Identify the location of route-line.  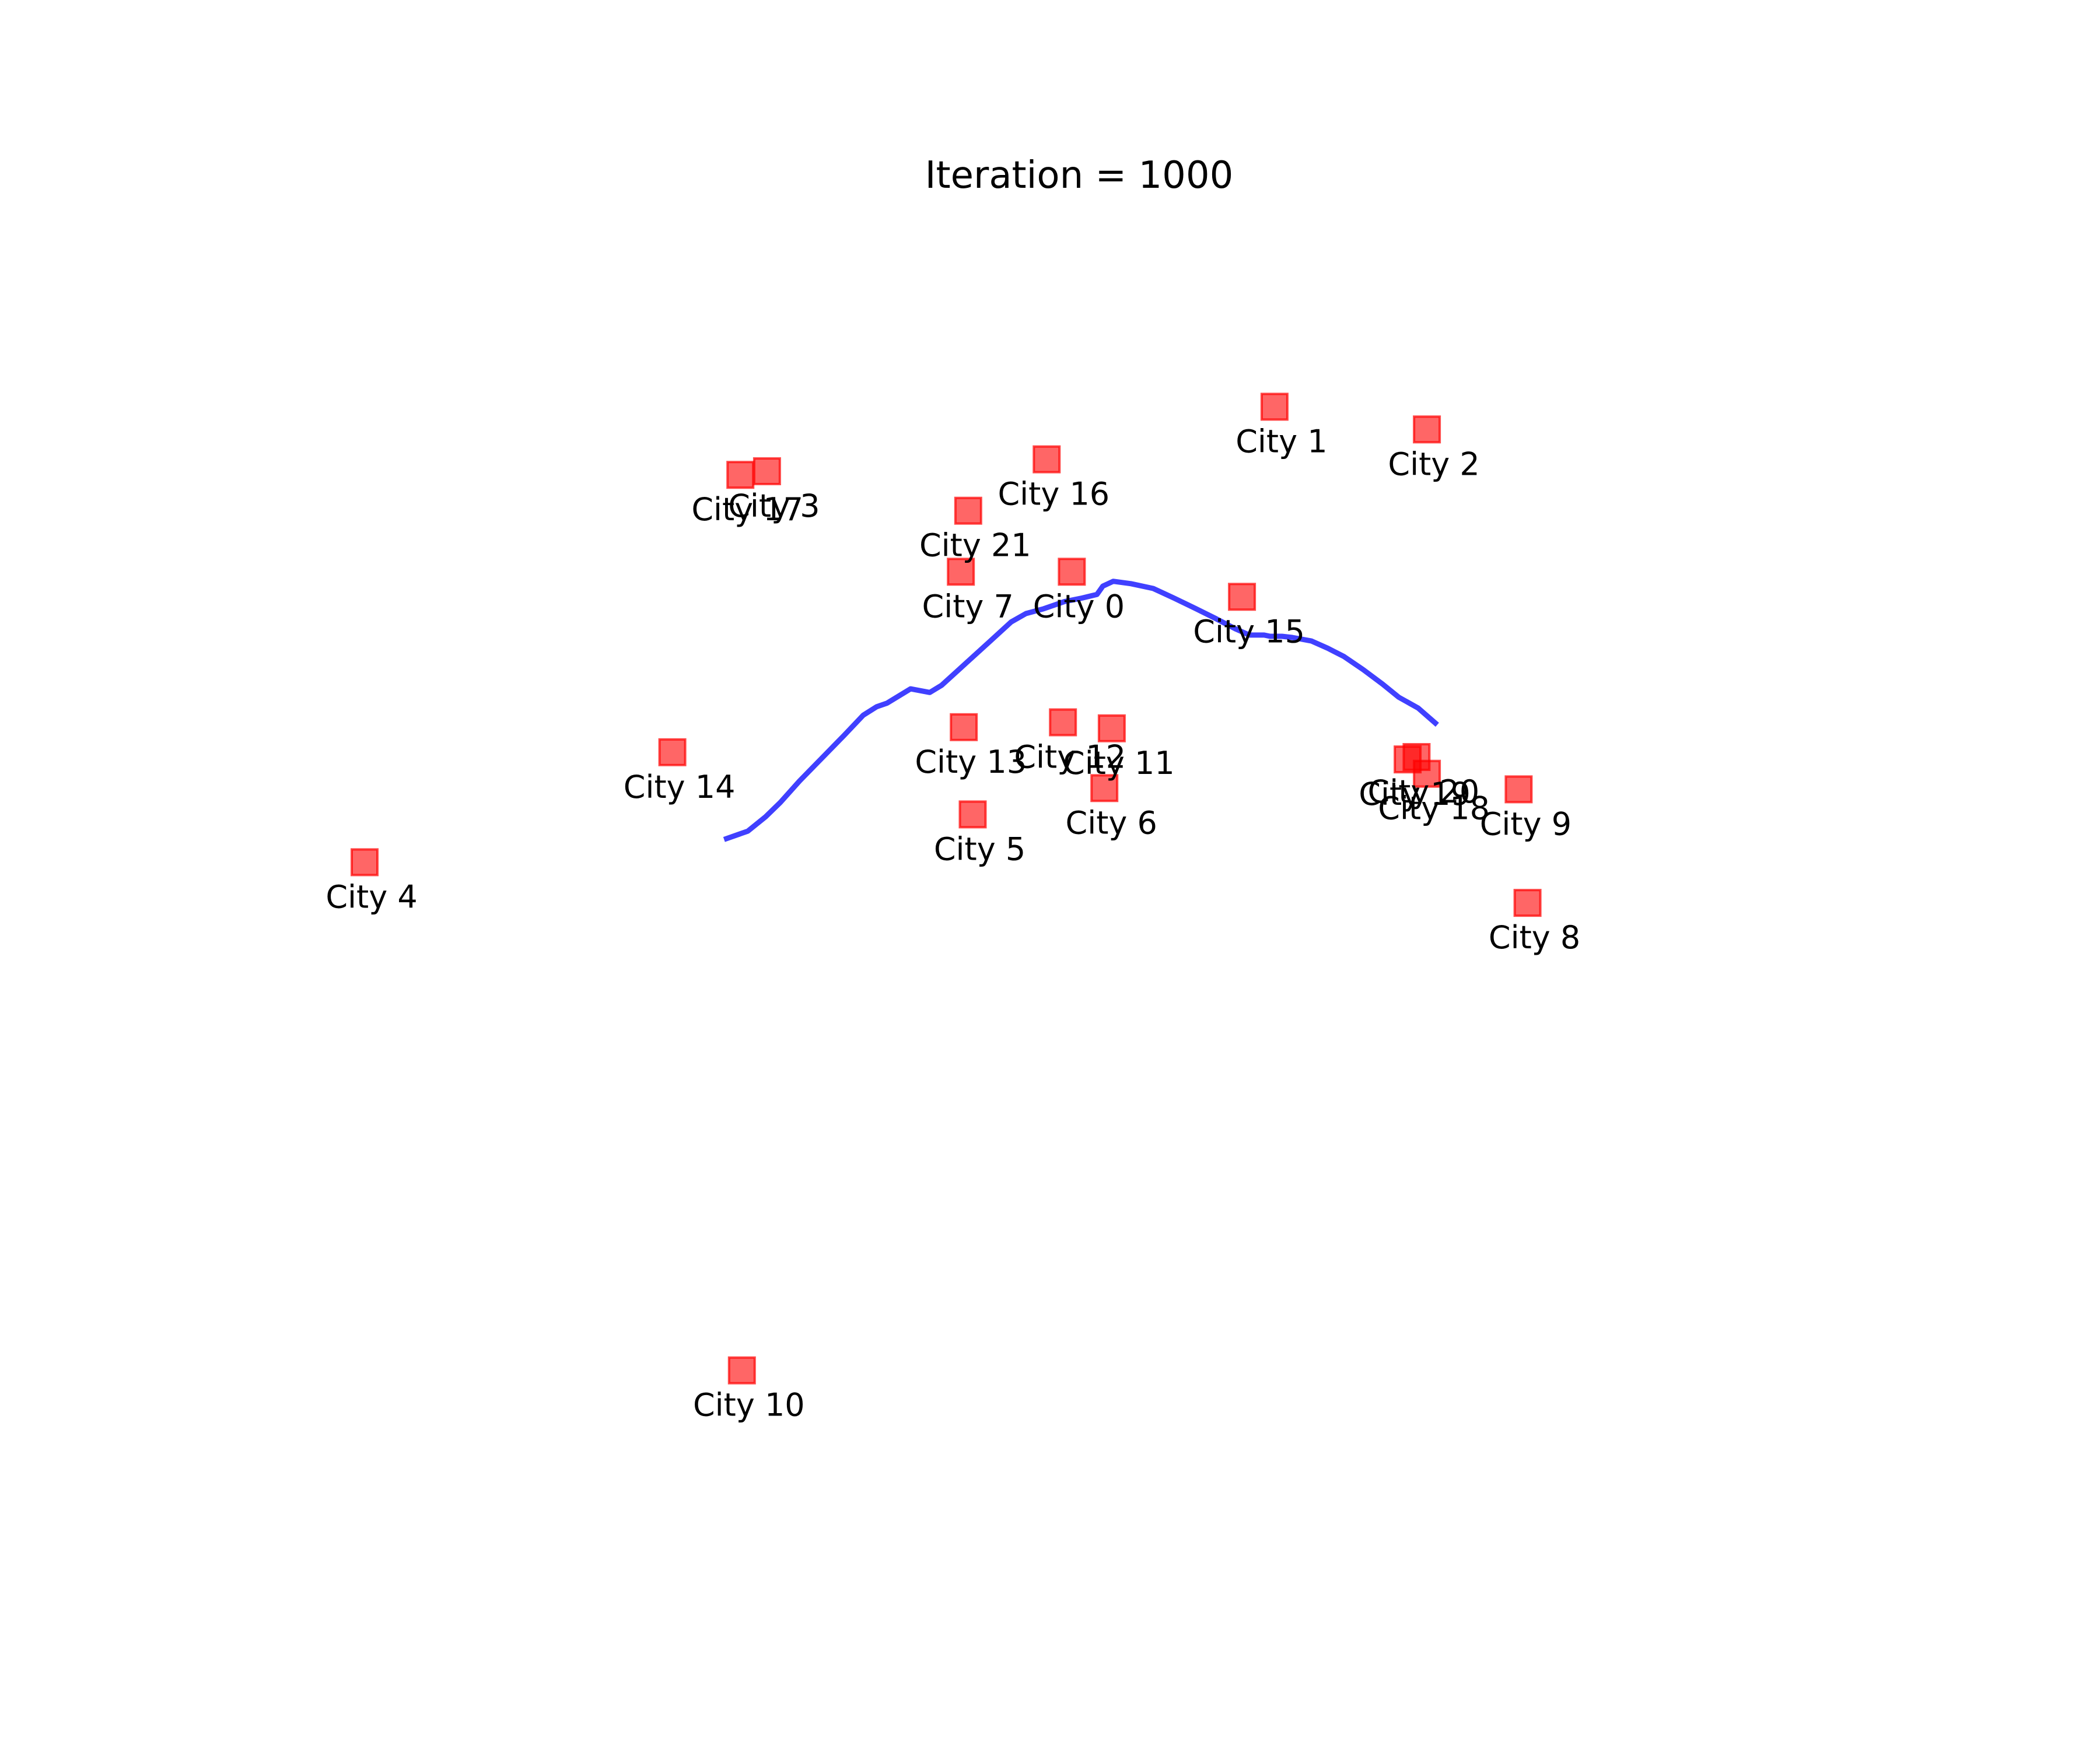
(1081, 710).